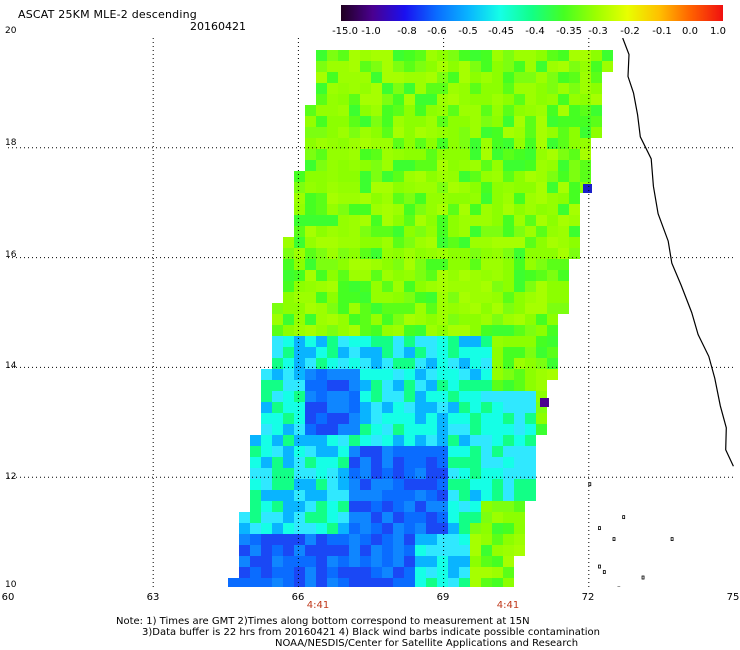  I want to click on island-mark, so click(672, 539).